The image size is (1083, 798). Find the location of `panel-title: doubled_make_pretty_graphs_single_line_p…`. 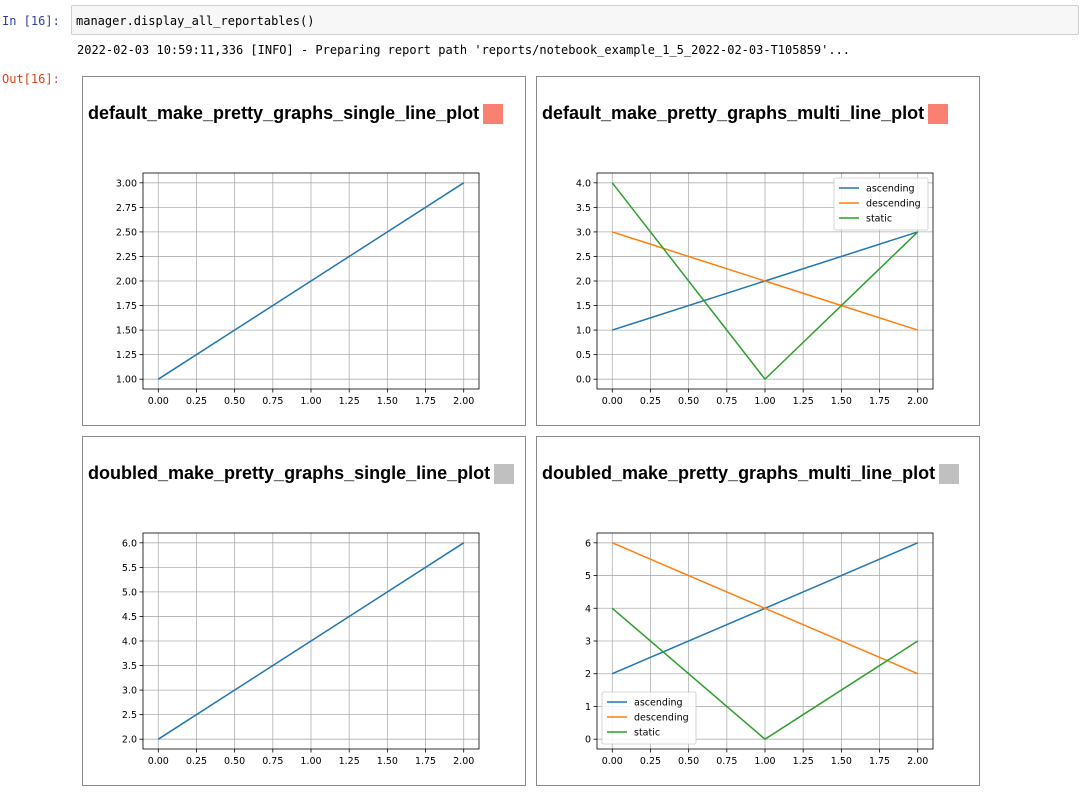

panel-title: doubled_make_pretty_graphs_single_line_p… is located at coordinates (301, 473).